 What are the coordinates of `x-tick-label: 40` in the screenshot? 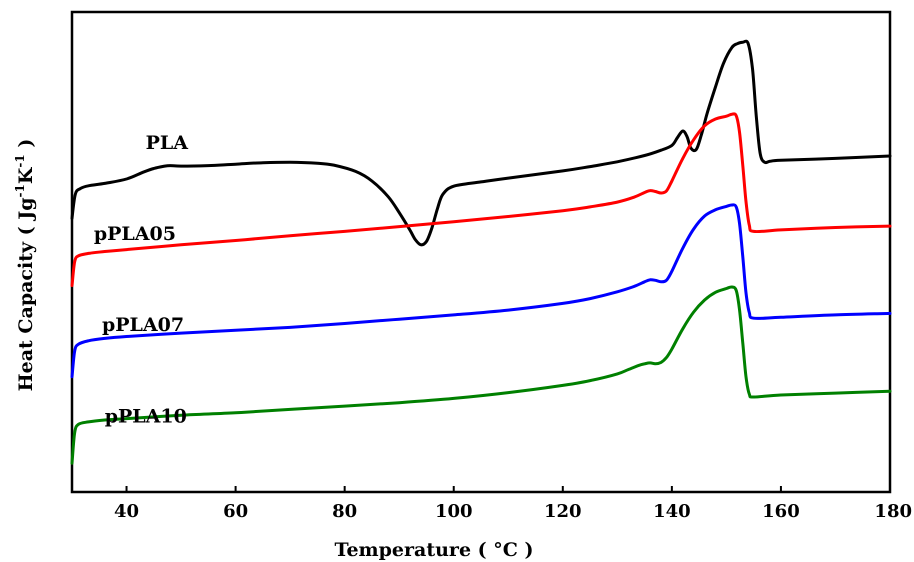 It's located at (126, 511).